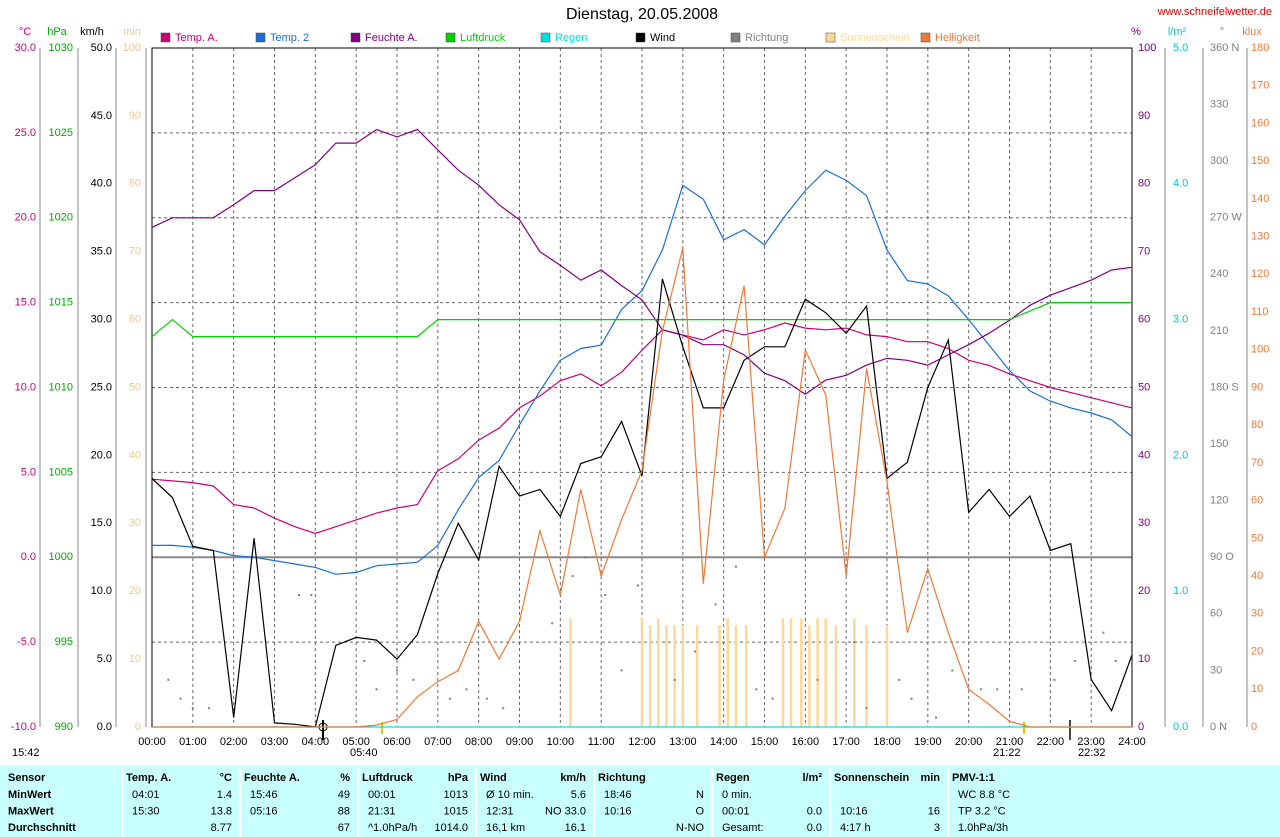  Describe the element at coordinates (493, 778) in the screenshot. I see `table-header: Wind` at that location.